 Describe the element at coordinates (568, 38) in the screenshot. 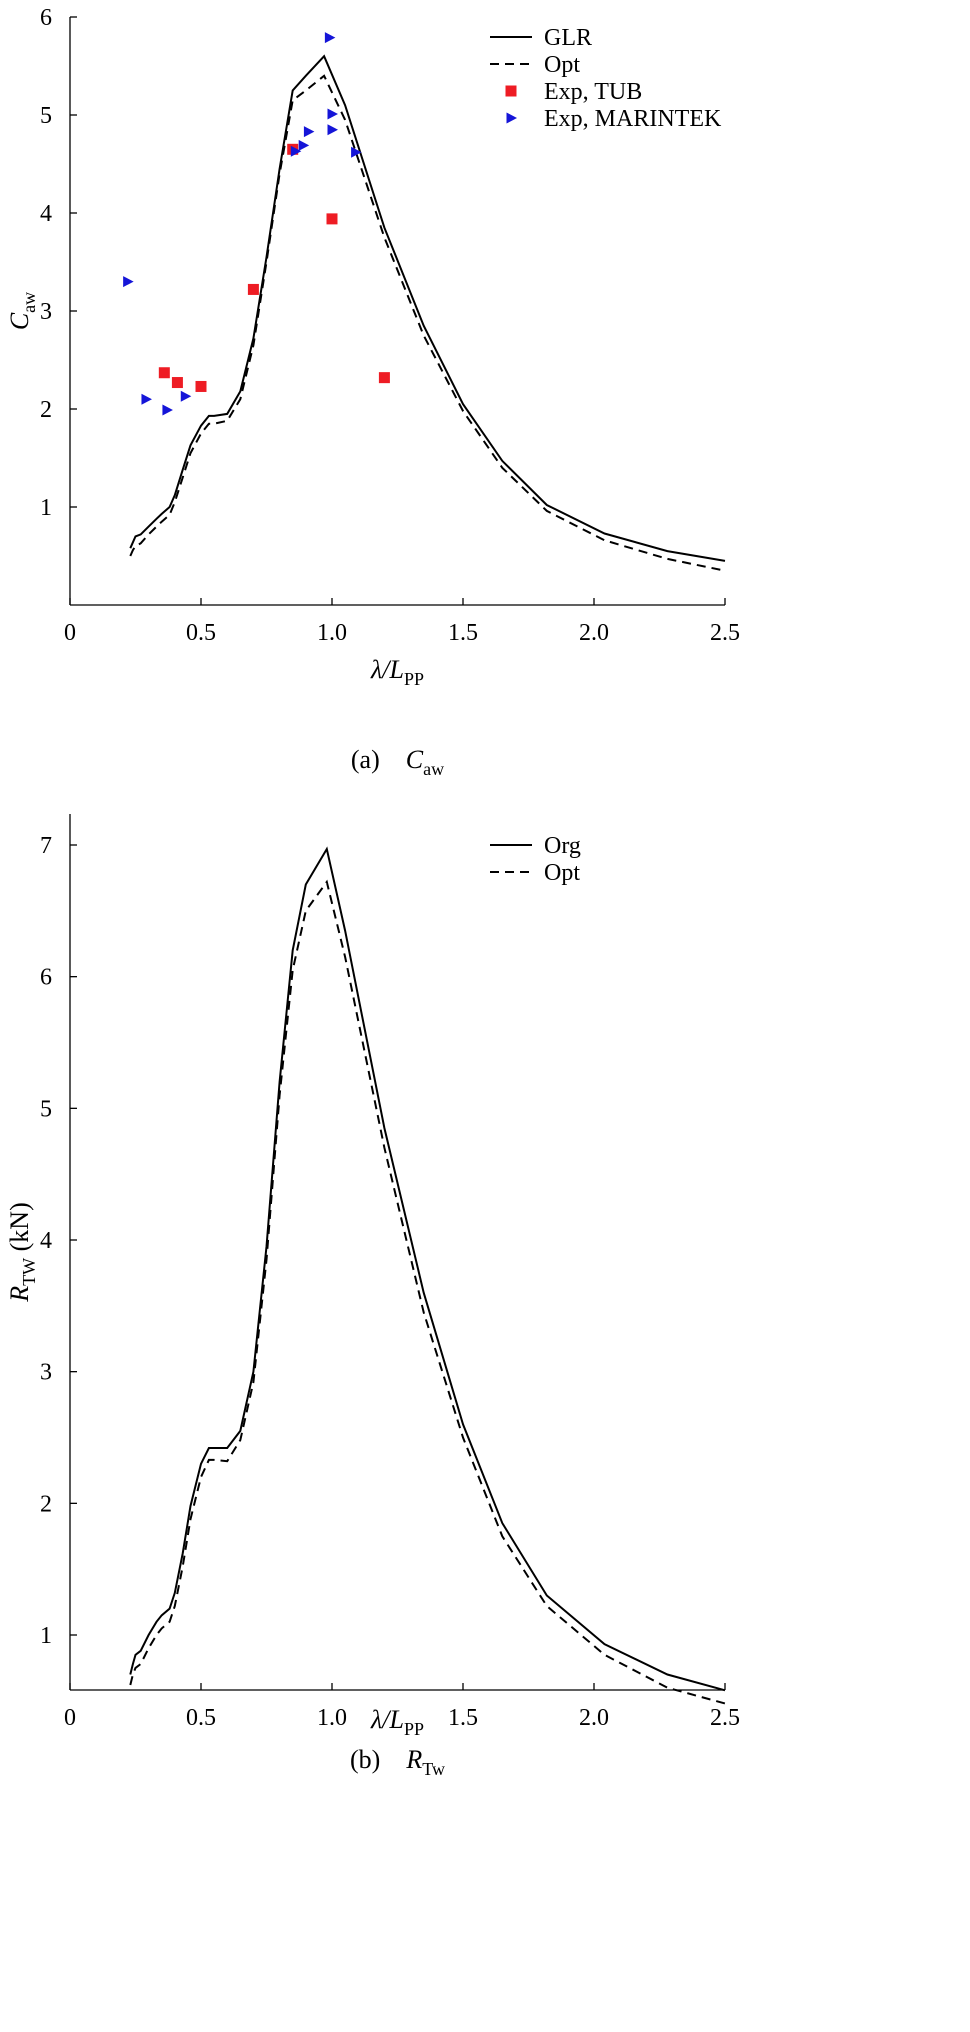

I see `legend-label: GLR` at that location.